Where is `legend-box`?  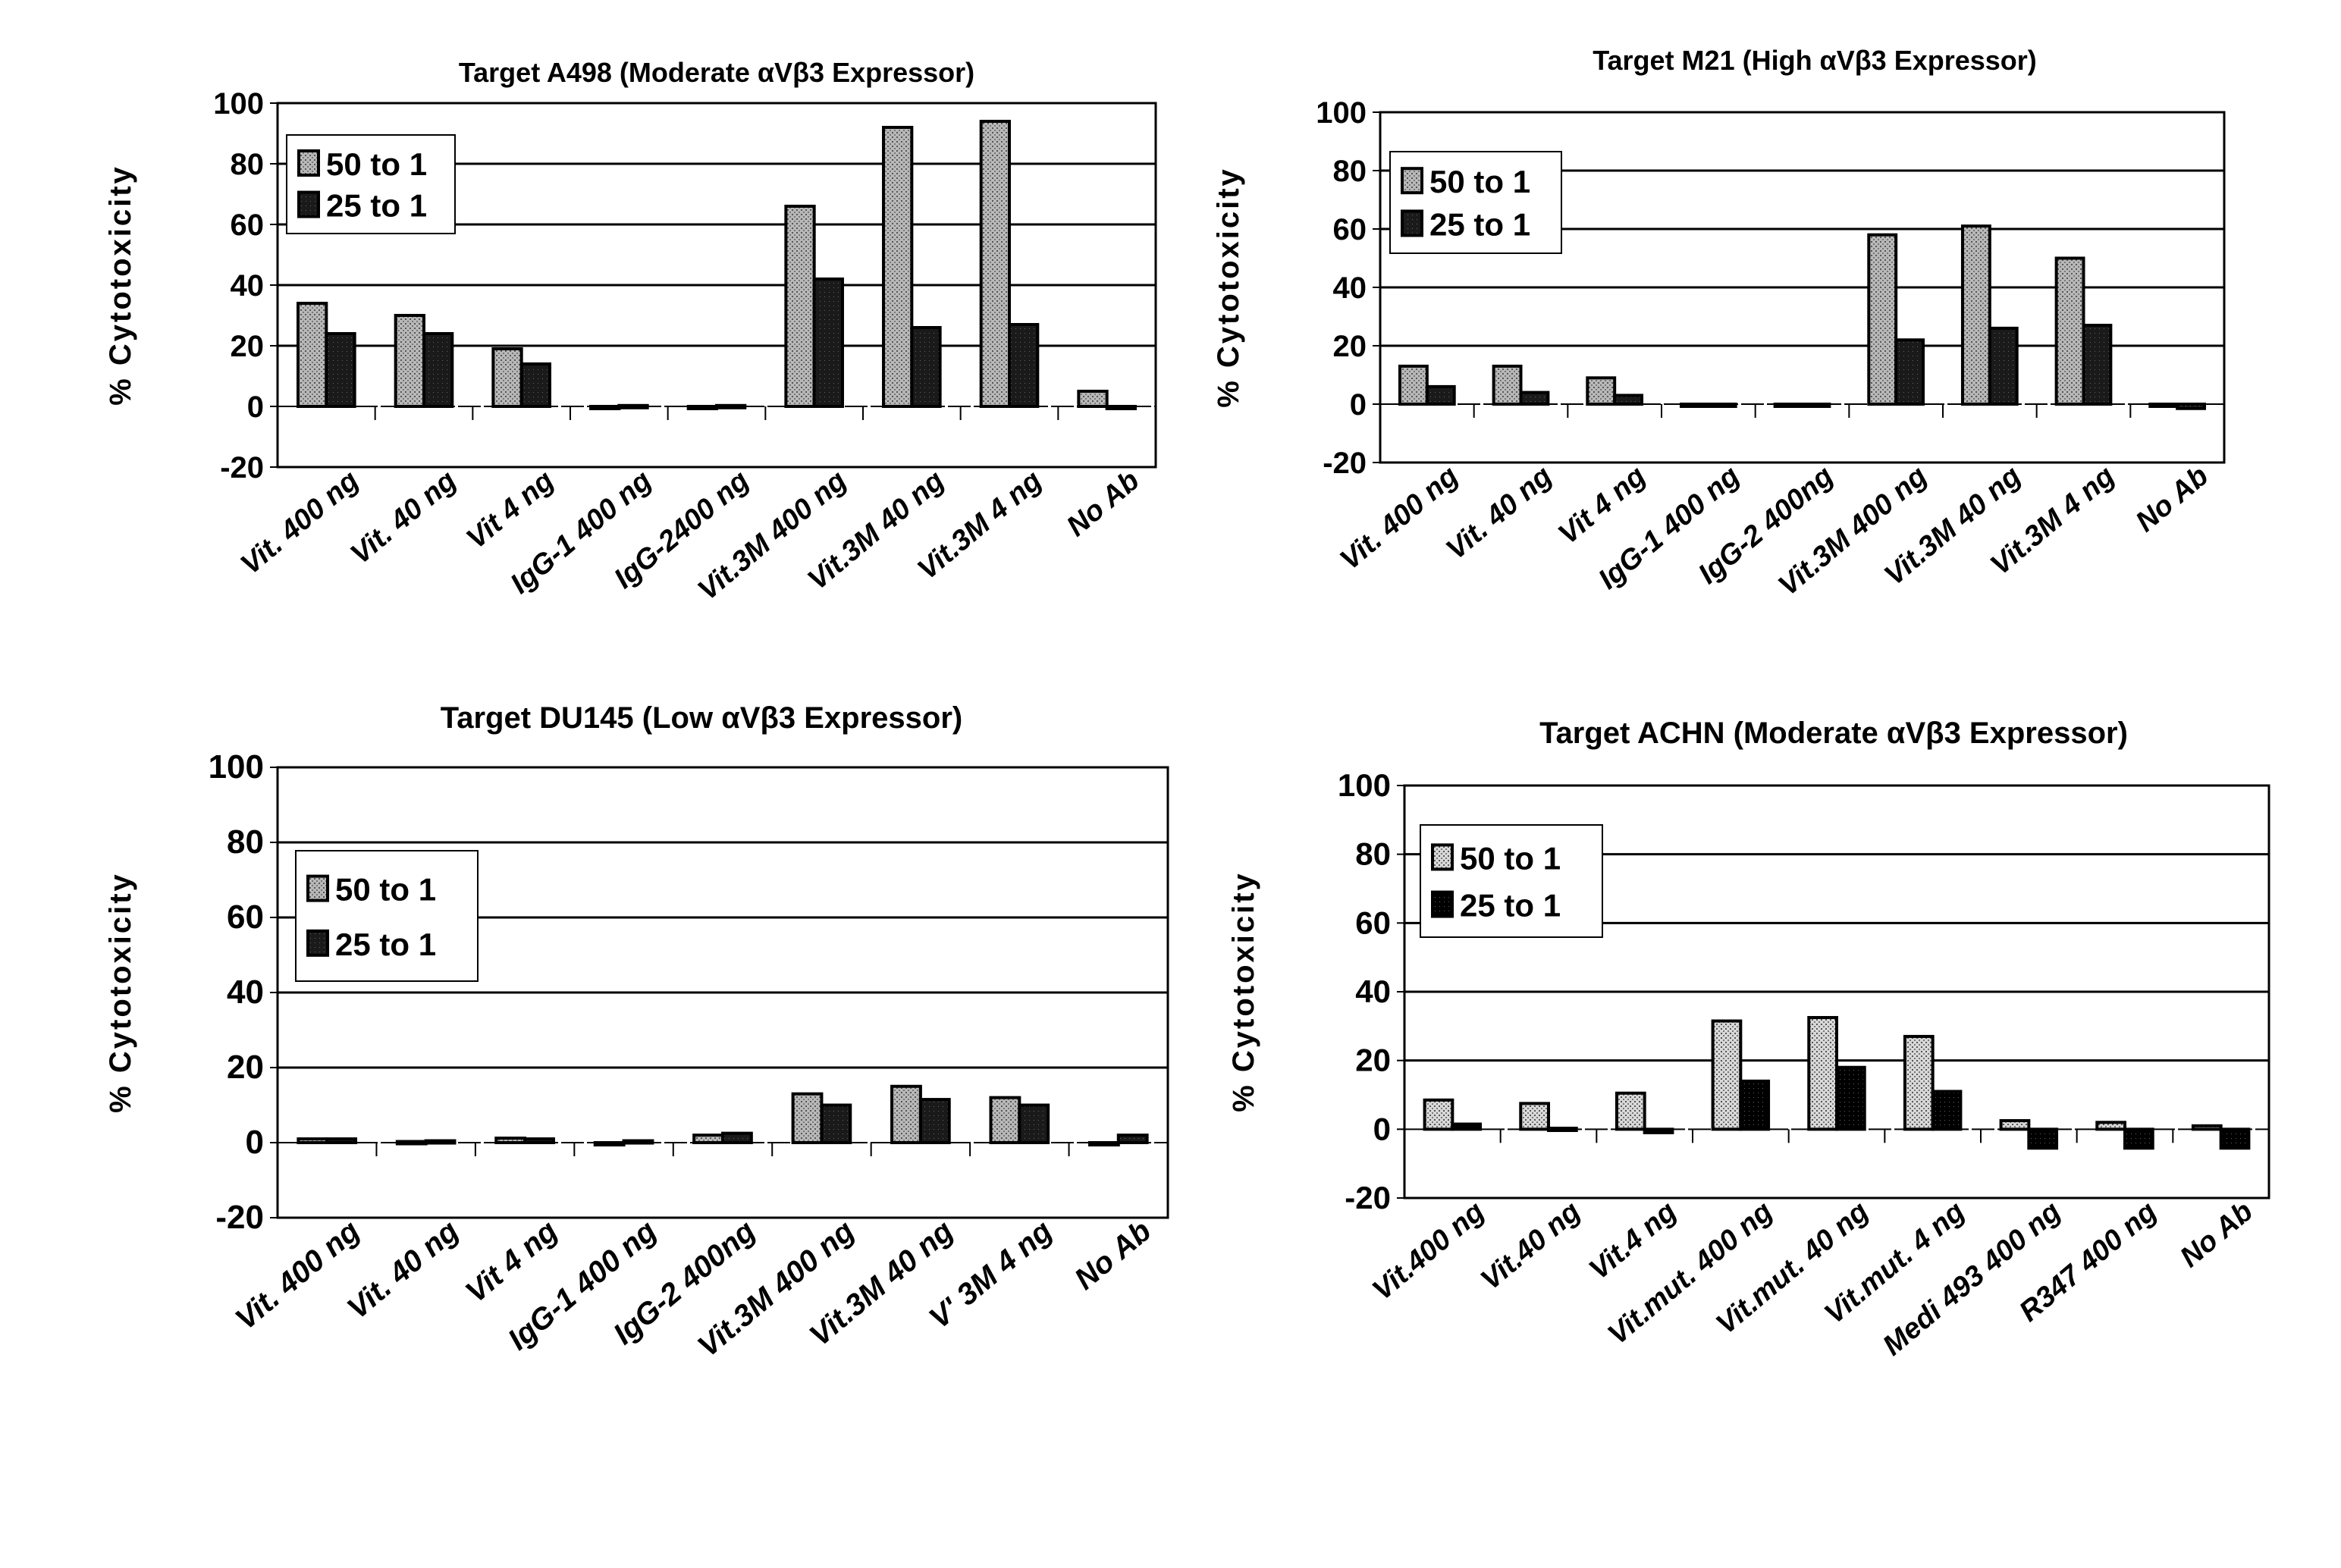 legend-box is located at coordinates (387, 916).